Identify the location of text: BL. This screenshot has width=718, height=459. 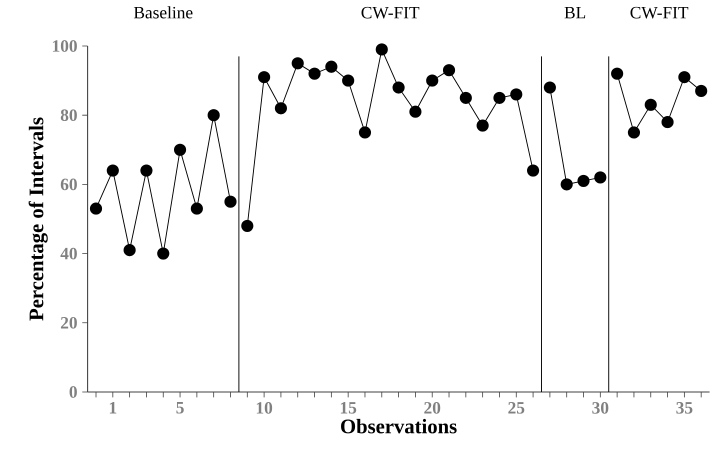
(575, 12).